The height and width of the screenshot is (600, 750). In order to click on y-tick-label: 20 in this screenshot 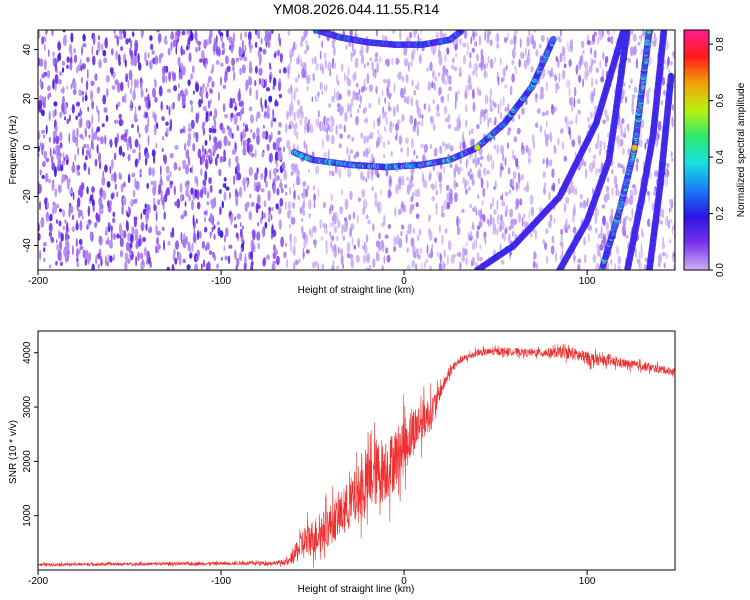, I will do `click(27, 99)`.